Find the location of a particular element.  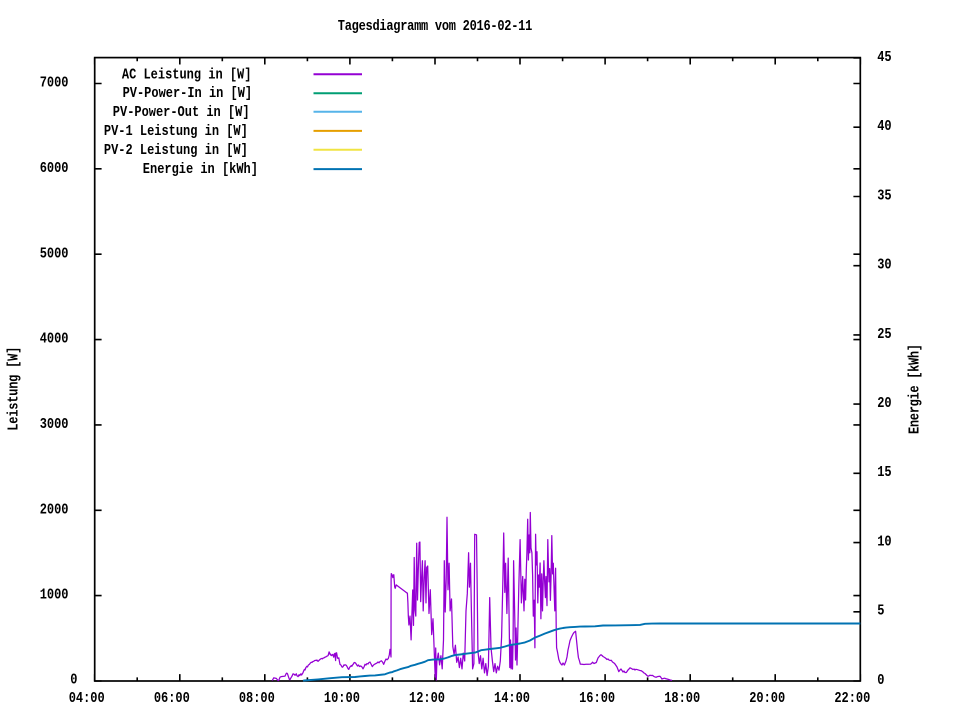

svg-text: 45 is located at coordinates (884, 58).